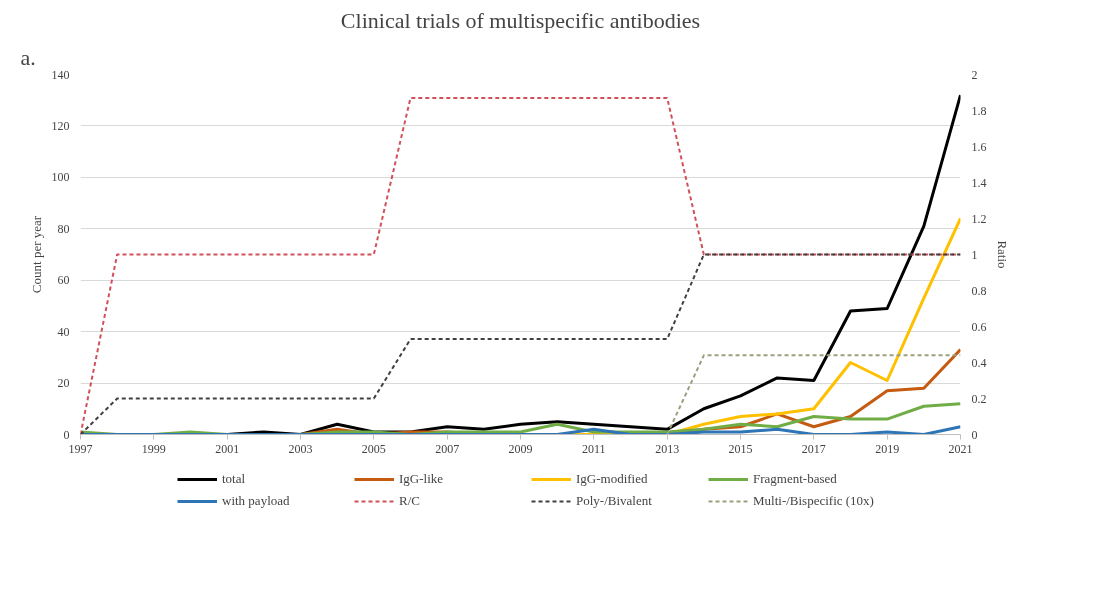 This screenshot has height=600, width=1114. What do you see at coordinates (80, 448) in the screenshot?
I see `x-tick-label: 1997` at bounding box center [80, 448].